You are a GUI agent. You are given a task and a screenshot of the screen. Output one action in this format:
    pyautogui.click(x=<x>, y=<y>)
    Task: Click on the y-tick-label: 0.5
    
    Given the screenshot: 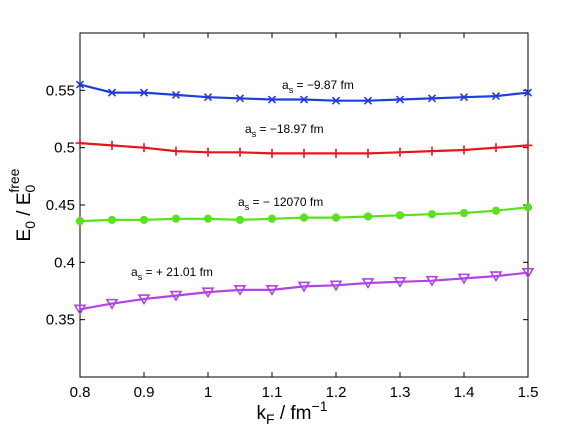 What is the action you would take?
    pyautogui.click(x=64, y=148)
    